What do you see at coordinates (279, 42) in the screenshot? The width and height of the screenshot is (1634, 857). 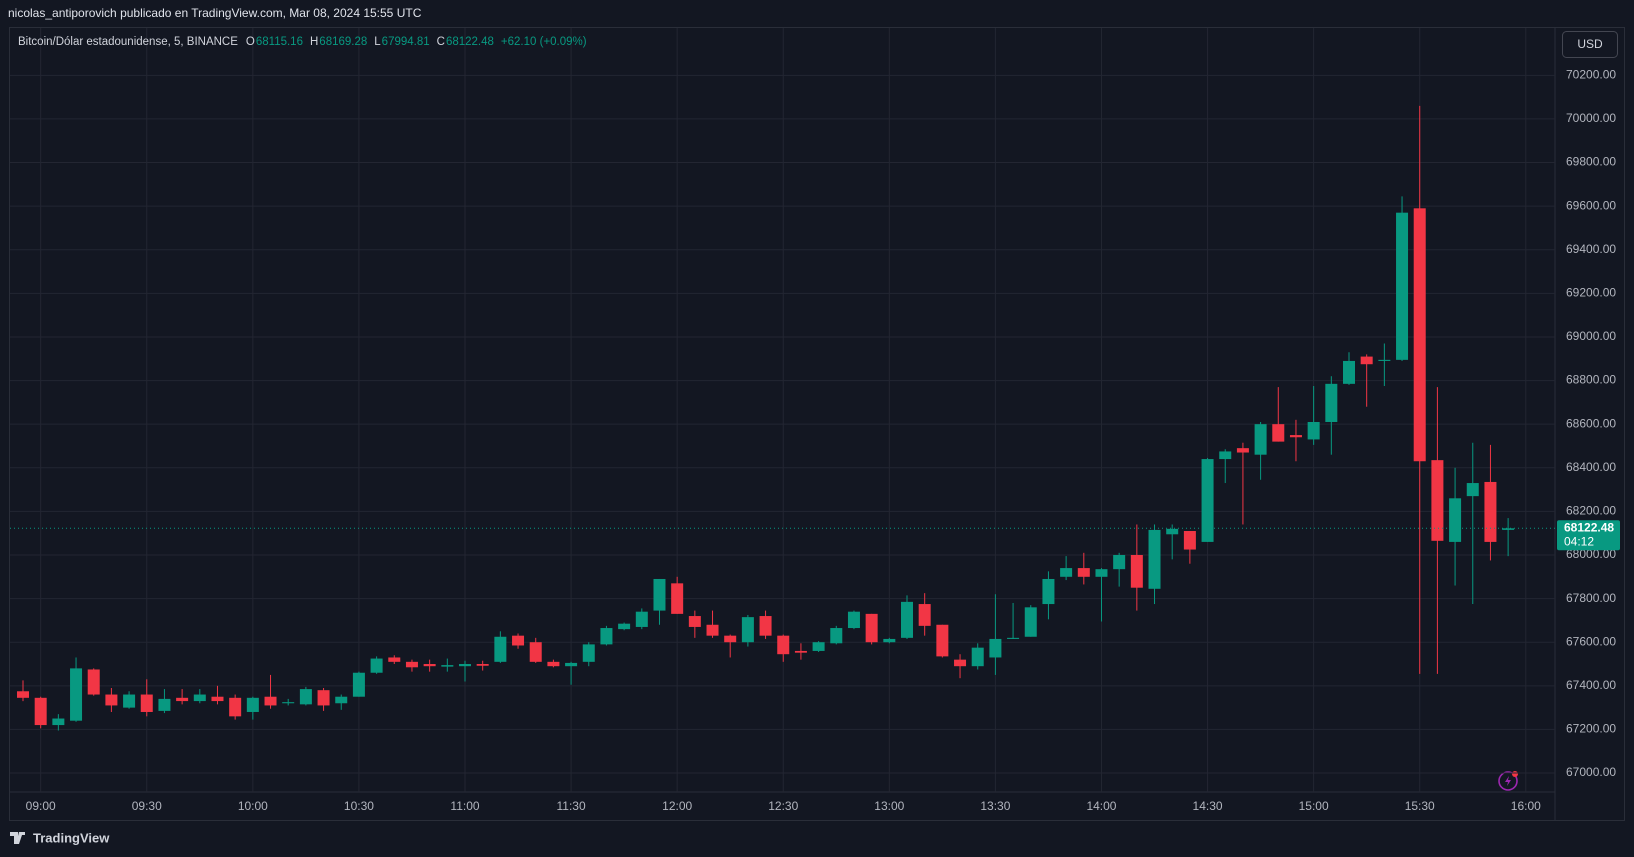 I see `legend-value: 68115.16` at bounding box center [279, 42].